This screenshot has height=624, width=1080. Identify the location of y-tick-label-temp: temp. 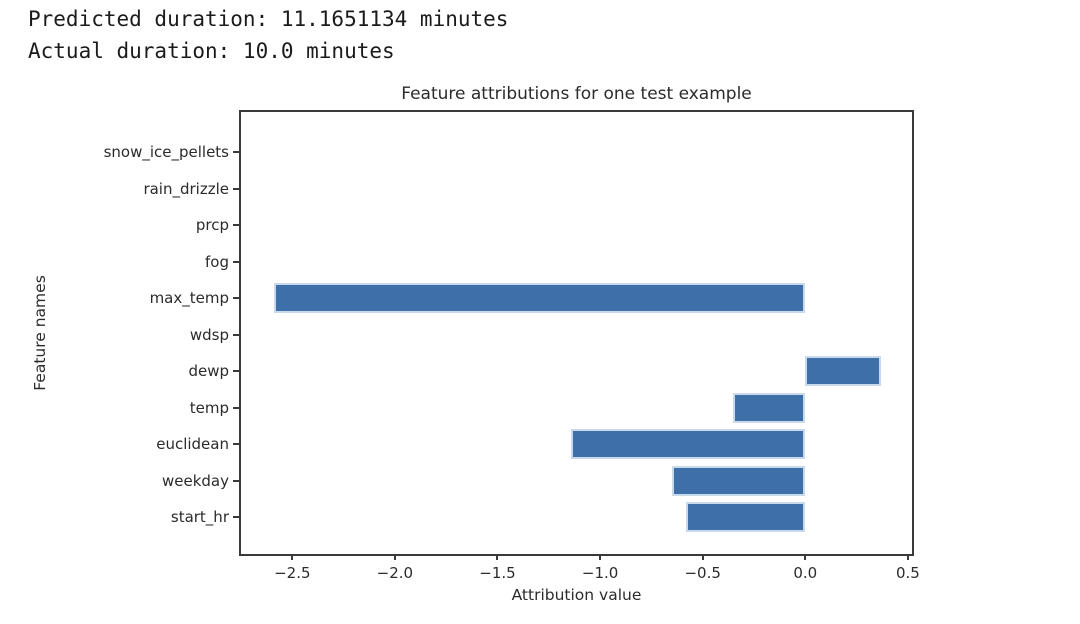
(209, 407).